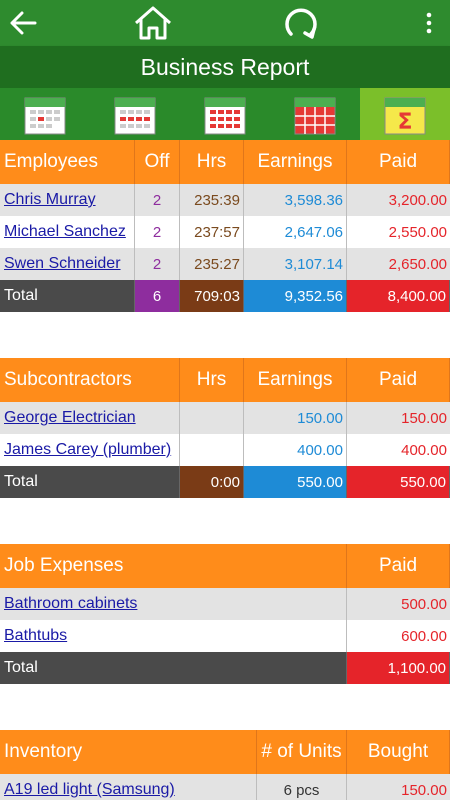 Image resolution: width=450 pixels, height=800 pixels. I want to click on total-off: 6, so click(157, 296).